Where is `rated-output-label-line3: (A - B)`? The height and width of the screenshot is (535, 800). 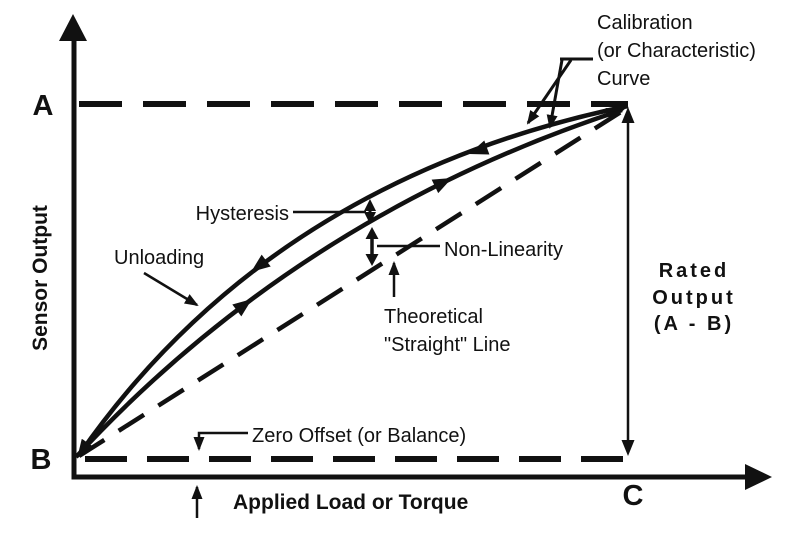
rated-output-label-line3: (A - B) is located at coordinates (694, 324).